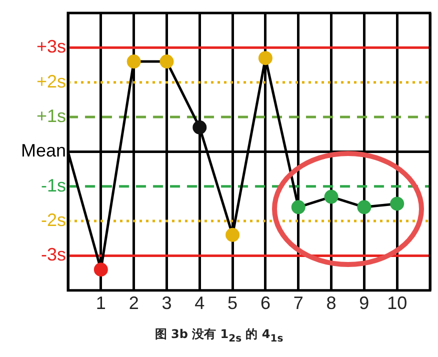 Image resolution: width=438 pixels, height=357 pixels. What do you see at coordinates (51, 46) in the screenshot?
I see `y-tick-label: +3s` at bounding box center [51, 46].